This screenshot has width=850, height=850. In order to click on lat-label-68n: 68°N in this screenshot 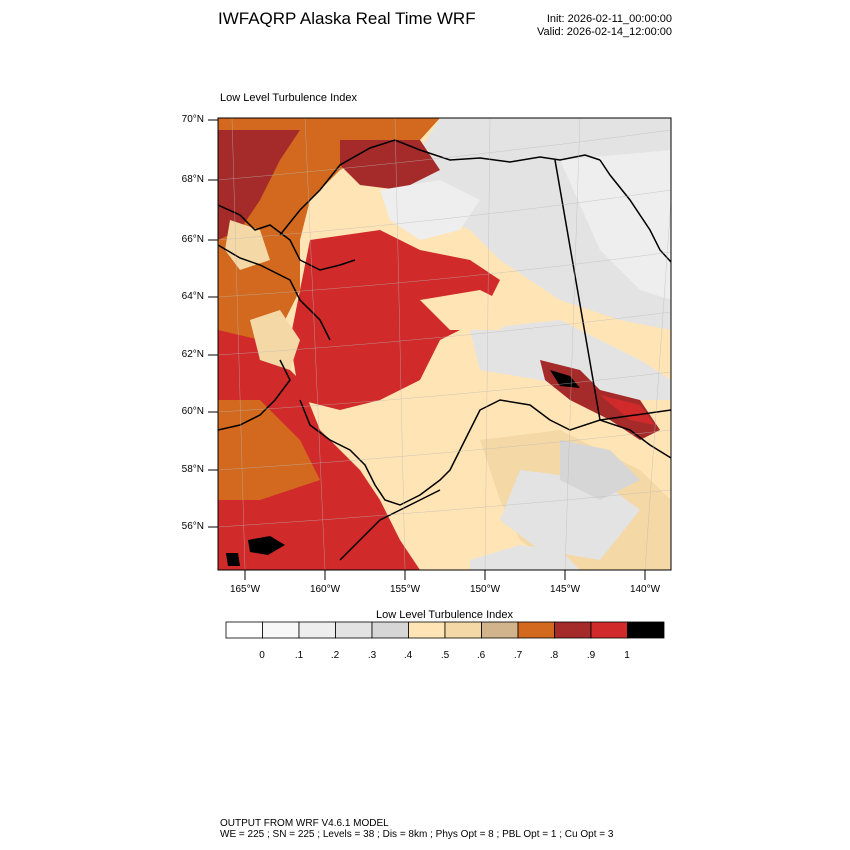, I will do `click(192, 179)`.